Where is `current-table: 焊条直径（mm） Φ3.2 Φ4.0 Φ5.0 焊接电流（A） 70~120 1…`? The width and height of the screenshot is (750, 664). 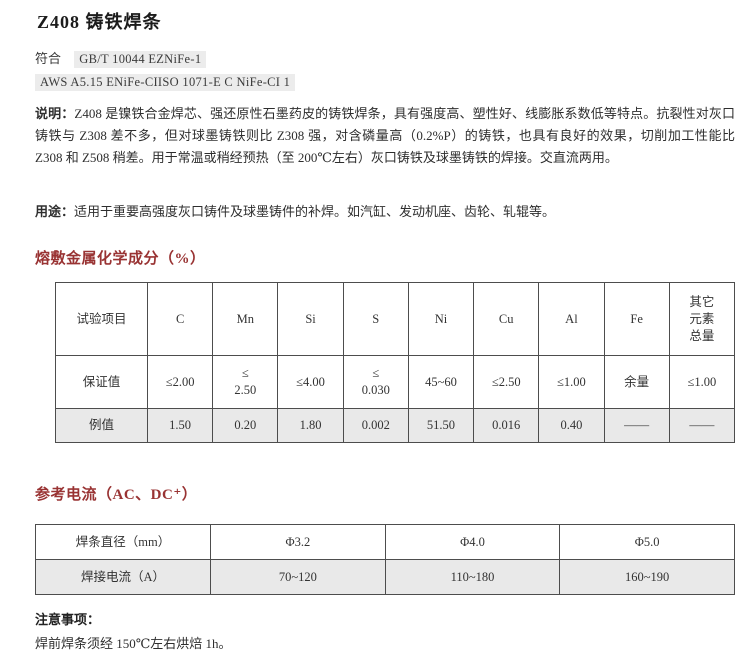 current-table: 焊条直径（mm） Φ3.2 Φ4.0 Φ5.0 焊接电流（A） 70~120 1… is located at coordinates (385, 559).